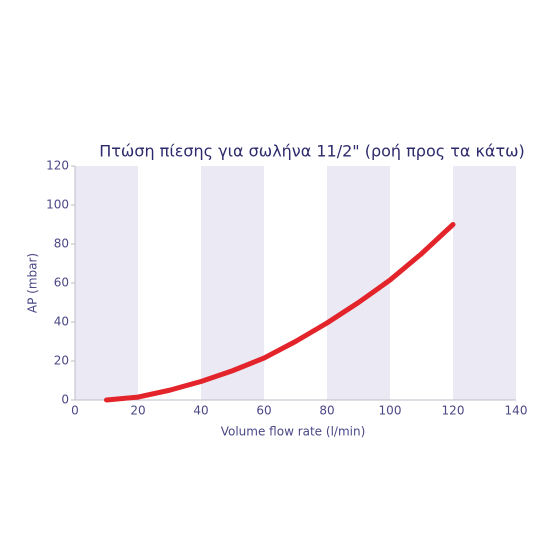 The width and height of the screenshot is (550, 550). Describe the element at coordinates (516, 411) in the screenshot. I see `x-tick-label: 140` at that location.